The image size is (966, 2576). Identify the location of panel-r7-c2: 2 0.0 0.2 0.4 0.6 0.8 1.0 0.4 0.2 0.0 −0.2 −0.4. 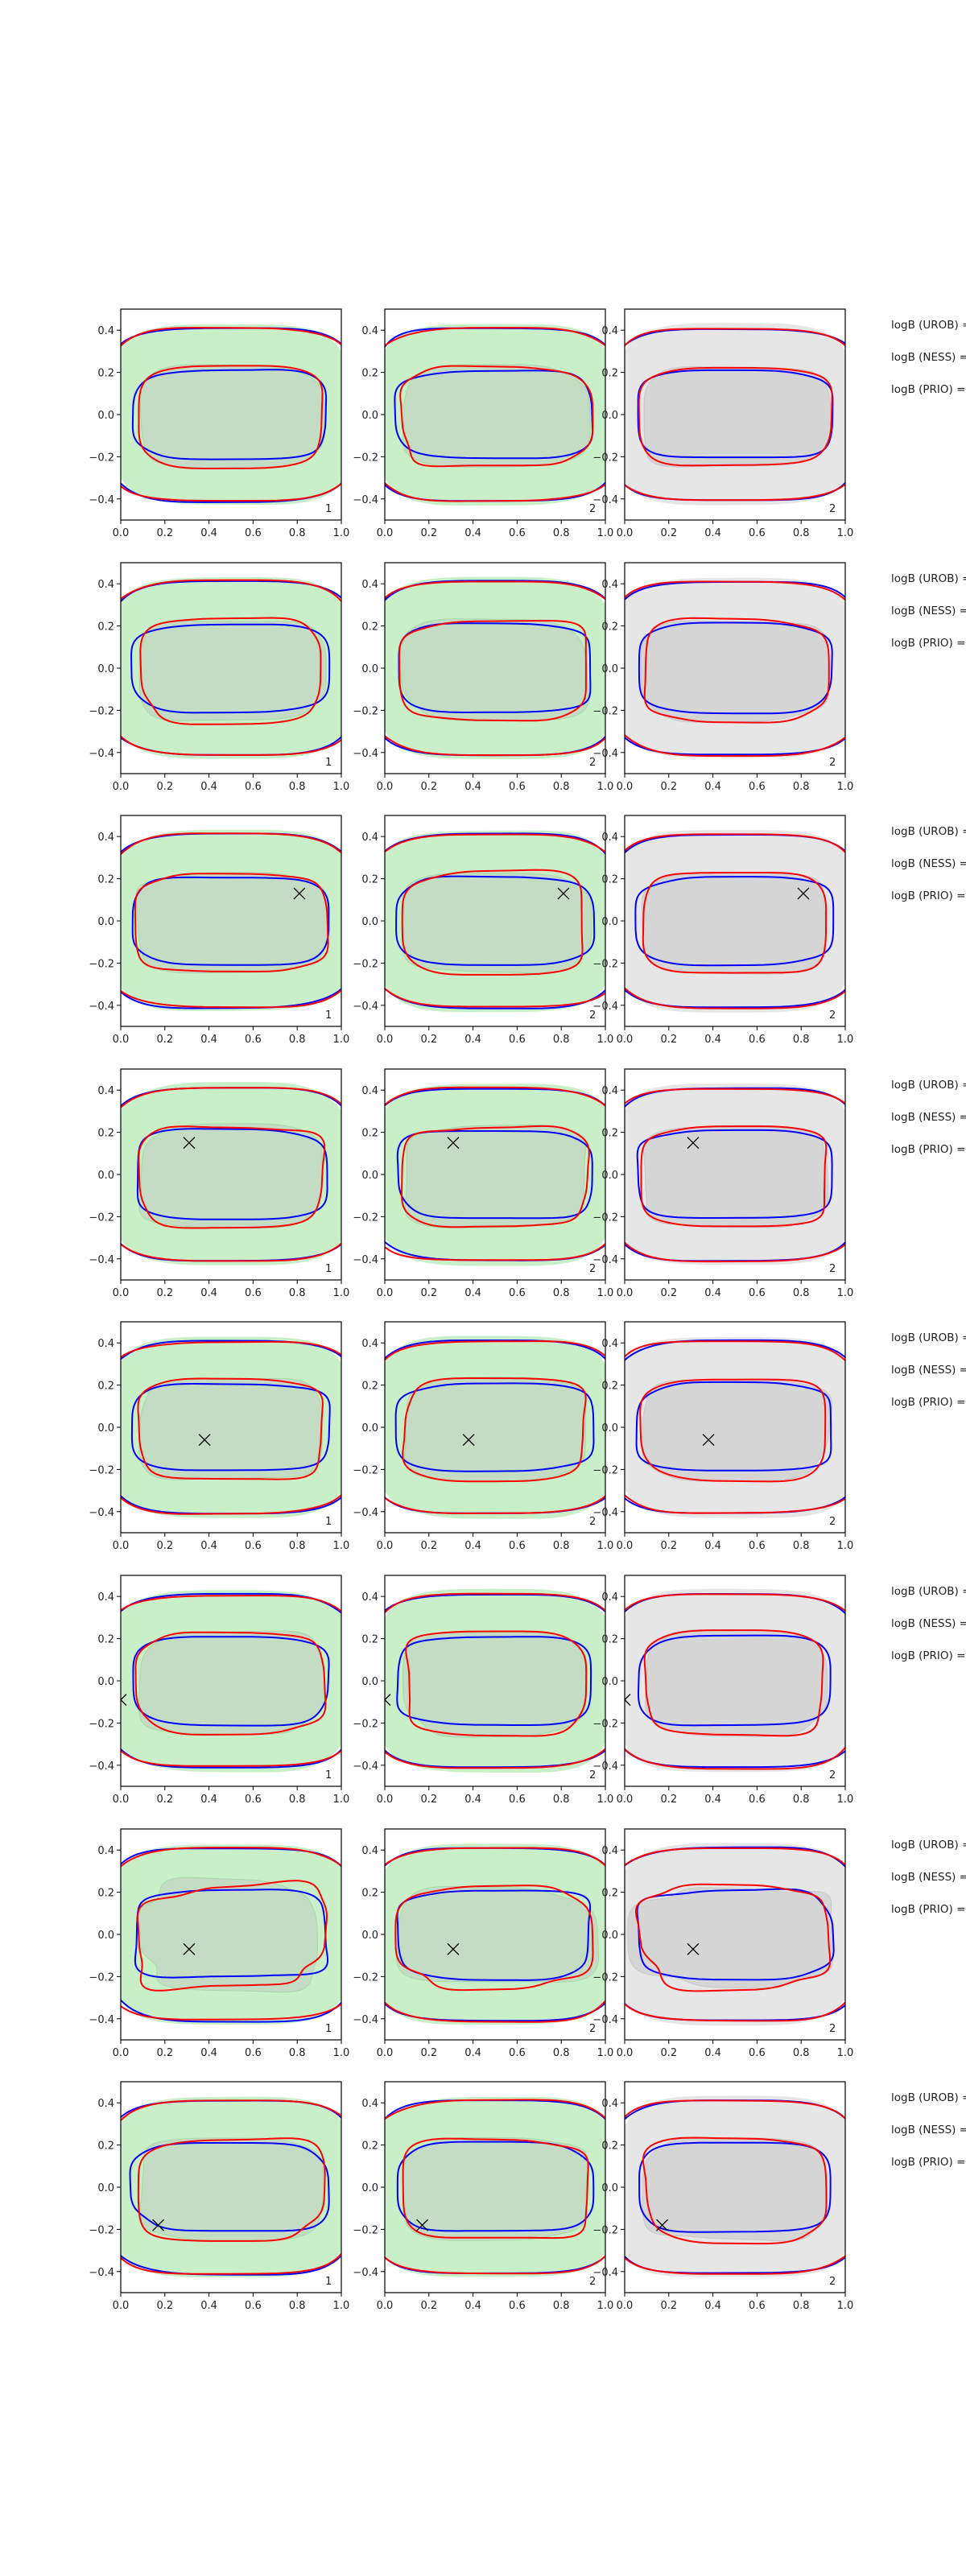
(483, 1943).